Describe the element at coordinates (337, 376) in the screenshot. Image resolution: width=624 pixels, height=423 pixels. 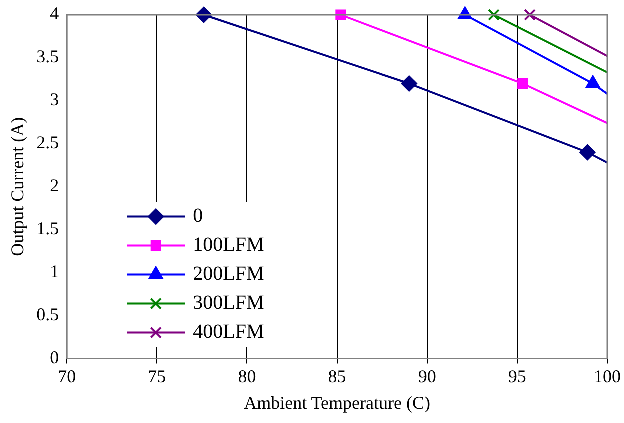
I see `x-tick-label: 85` at that location.